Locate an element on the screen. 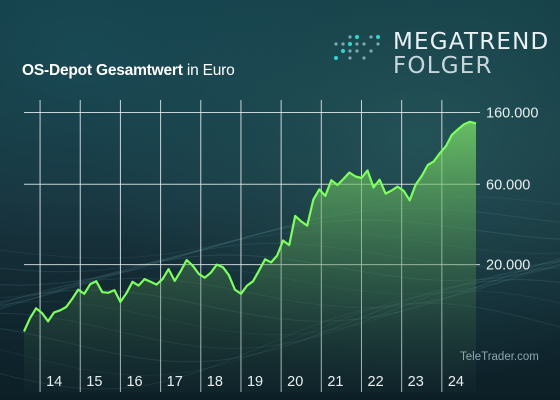 Image resolution: width=560 pixels, height=400 pixels. x-tick-label: 16 is located at coordinates (134, 382).